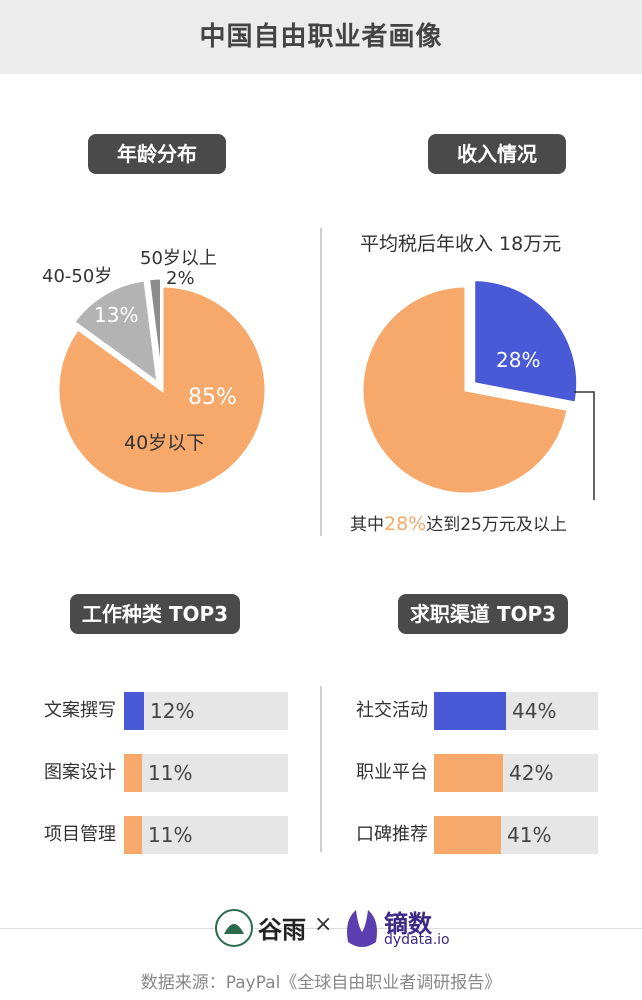 The height and width of the screenshot is (1000, 642). What do you see at coordinates (518, 360) in the screenshot?
I see `income-slice-value: 28%` at bounding box center [518, 360].